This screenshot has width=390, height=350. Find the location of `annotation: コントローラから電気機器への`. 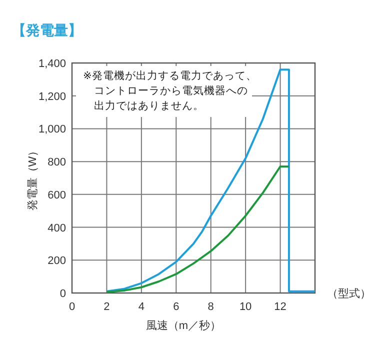

annotation: コントローラから電気機器への is located at coordinates (171, 91).